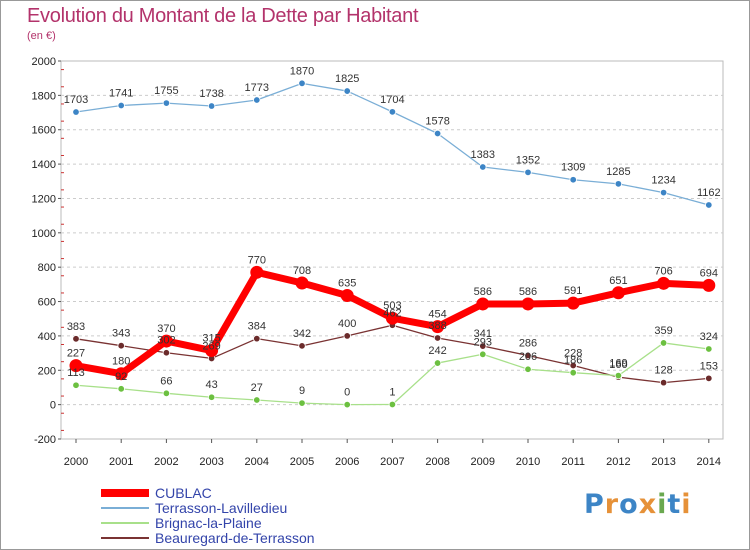  What do you see at coordinates (211, 339) in the screenshot?
I see `data-label: 315` at bounding box center [211, 339].